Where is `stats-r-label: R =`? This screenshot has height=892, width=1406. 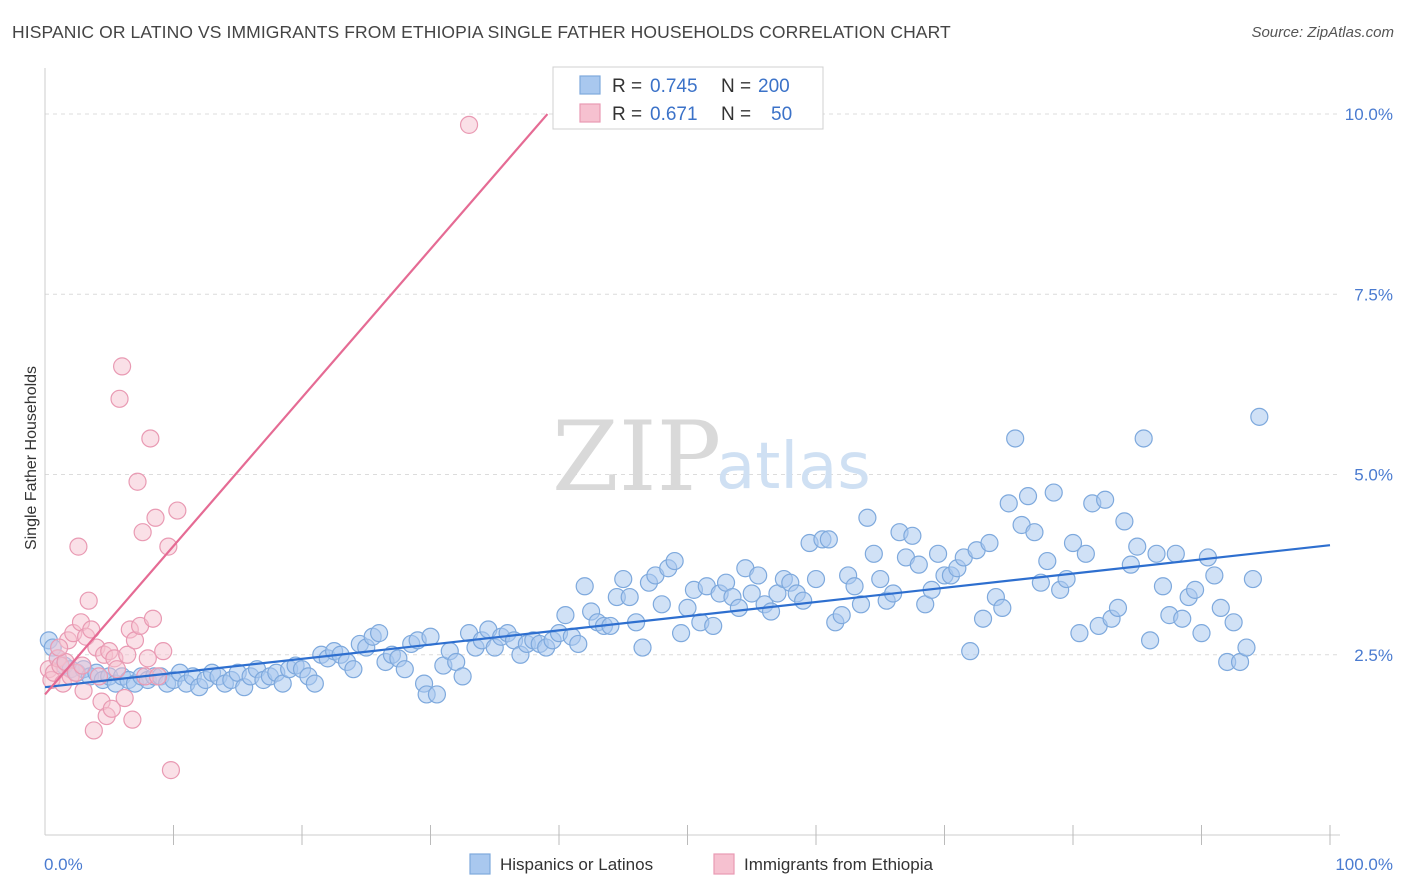 stats-r-label: R = is located at coordinates (627, 86).